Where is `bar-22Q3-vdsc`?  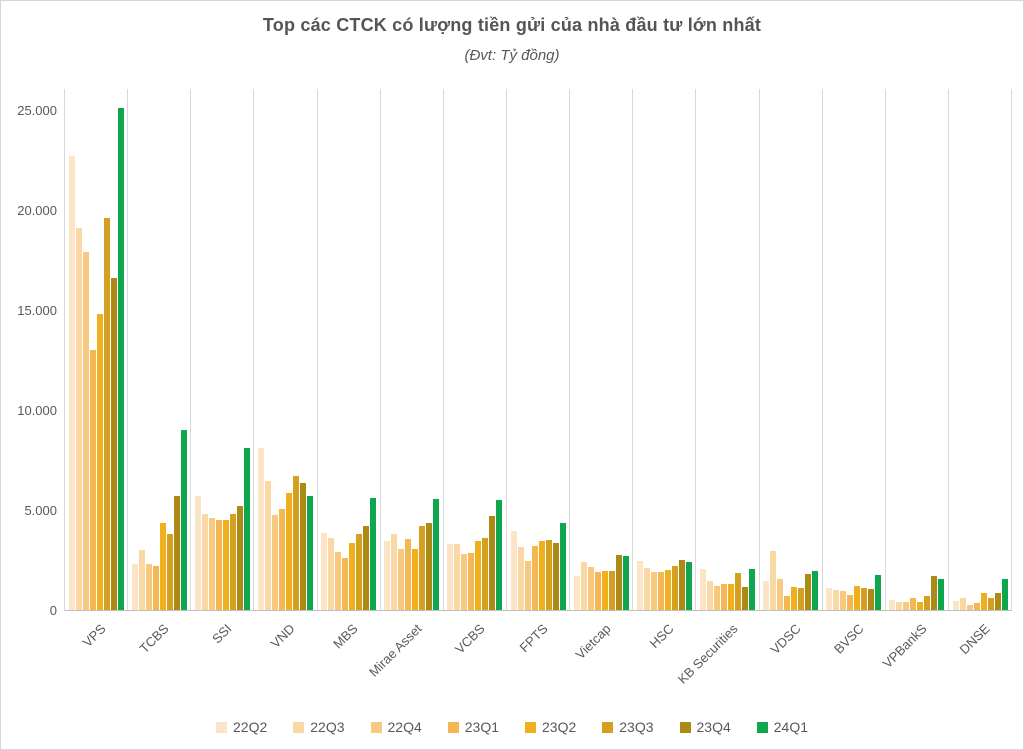 bar-22Q3-vdsc is located at coordinates (773, 580).